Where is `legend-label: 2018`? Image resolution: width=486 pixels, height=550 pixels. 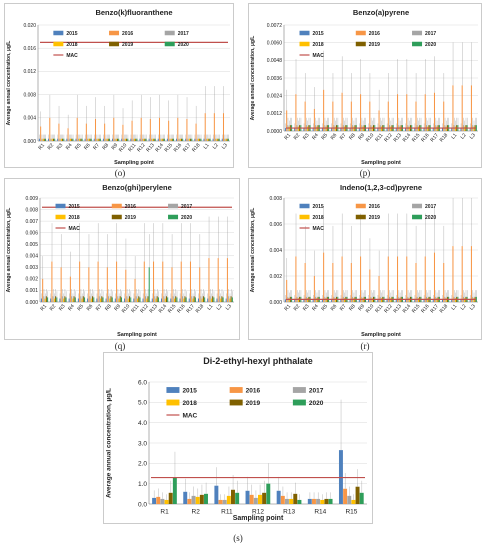 legend-label: 2018 is located at coordinates (318, 218).